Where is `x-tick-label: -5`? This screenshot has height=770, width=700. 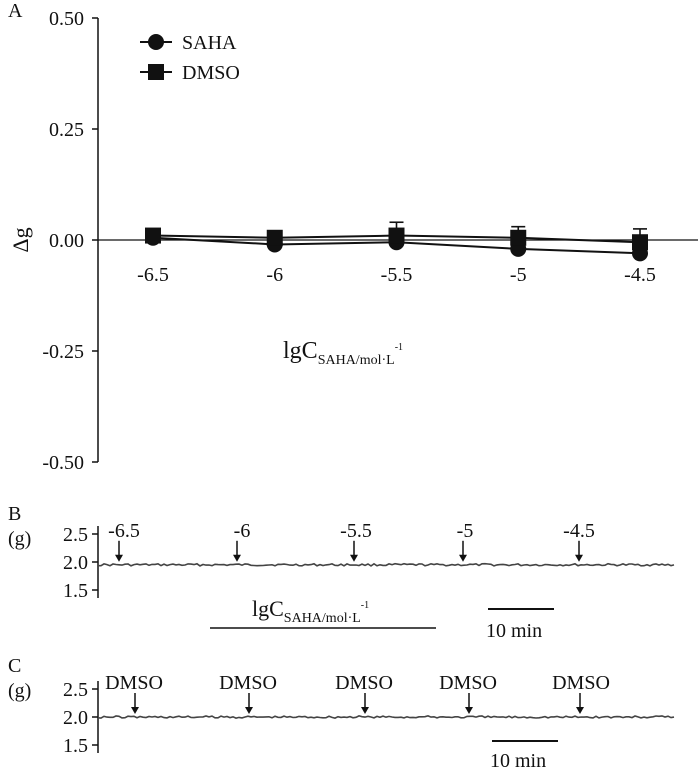
x-tick-label: -5 is located at coordinates (518, 275).